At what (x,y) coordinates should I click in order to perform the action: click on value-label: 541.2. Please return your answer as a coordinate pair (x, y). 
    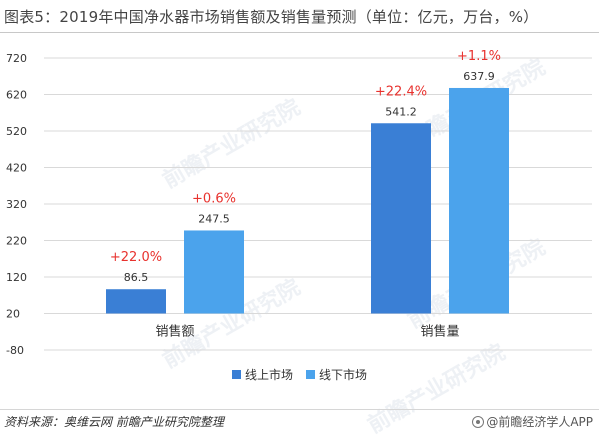
    Looking at the image, I should click on (401, 111).